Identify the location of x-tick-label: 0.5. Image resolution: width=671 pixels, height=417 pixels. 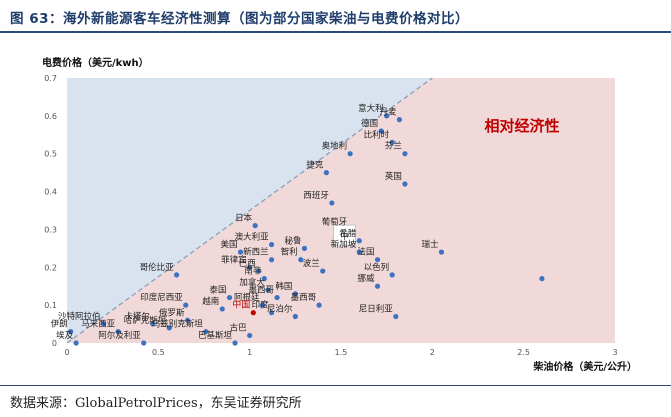
(158, 352).